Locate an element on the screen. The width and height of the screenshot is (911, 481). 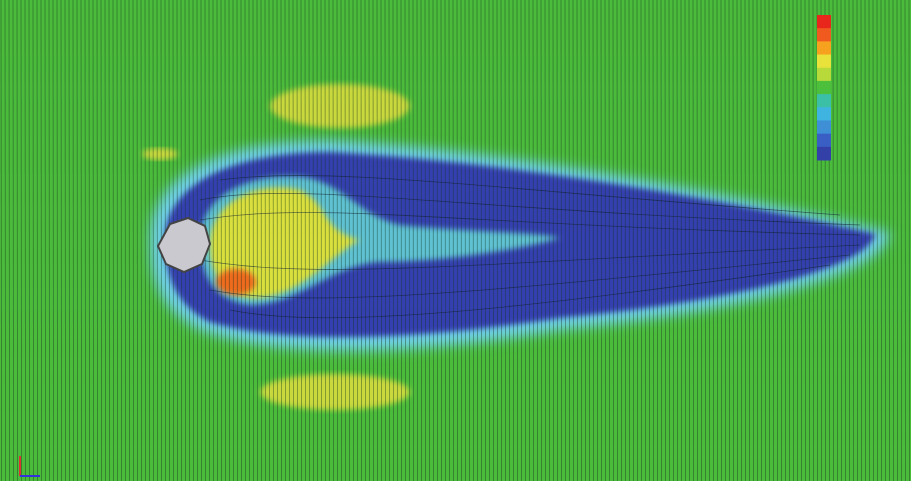
cylinder-obstacle is located at coordinates (184, 245).